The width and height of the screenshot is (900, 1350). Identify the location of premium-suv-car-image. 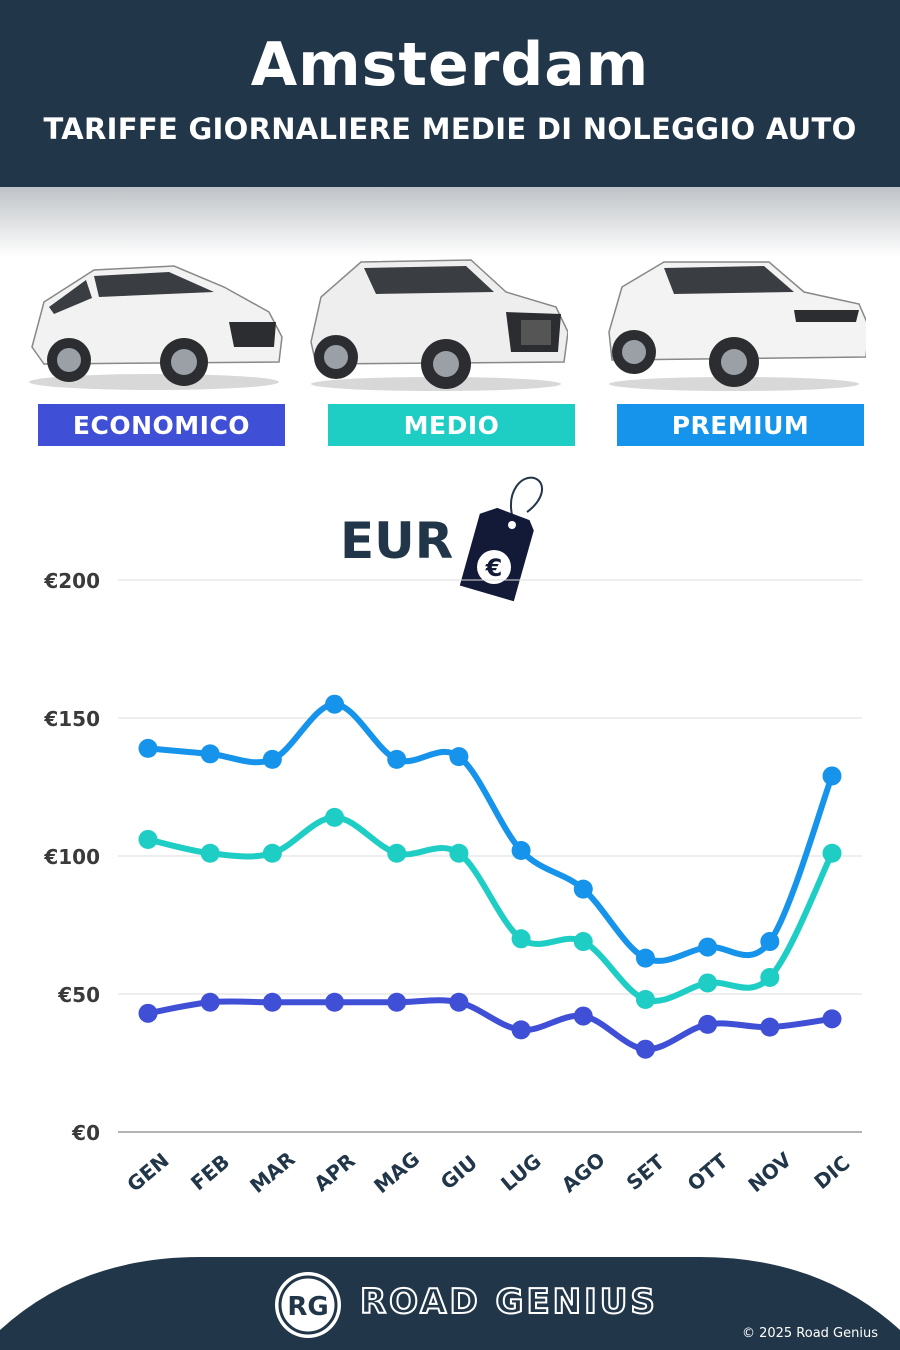
(737, 326).